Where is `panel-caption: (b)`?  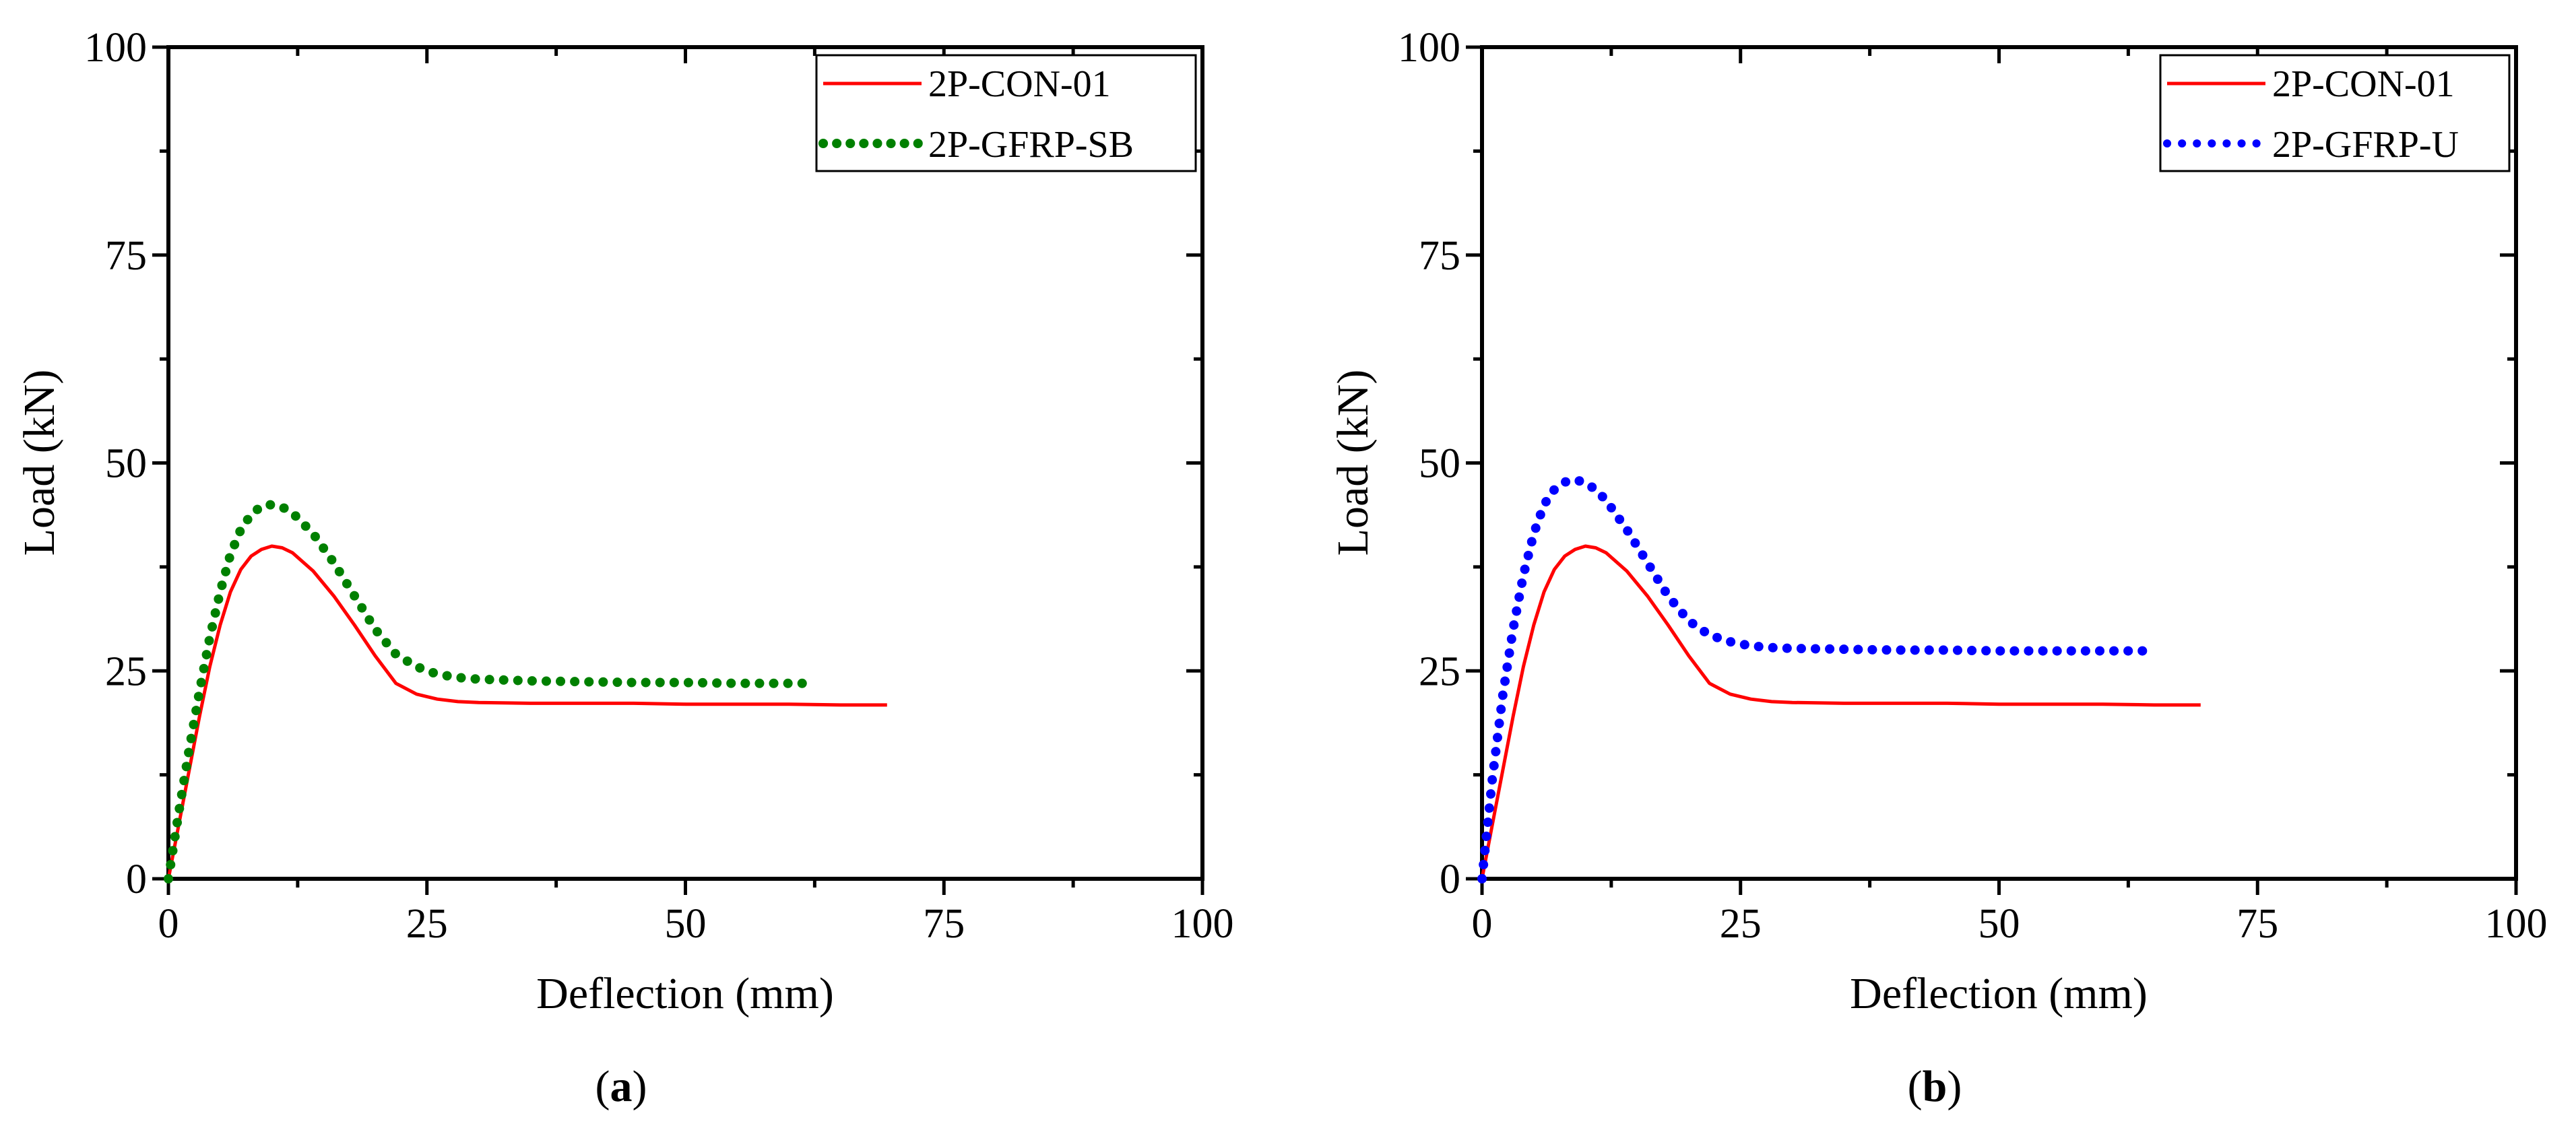 panel-caption: (b) is located at coordinates (1935, 1086).